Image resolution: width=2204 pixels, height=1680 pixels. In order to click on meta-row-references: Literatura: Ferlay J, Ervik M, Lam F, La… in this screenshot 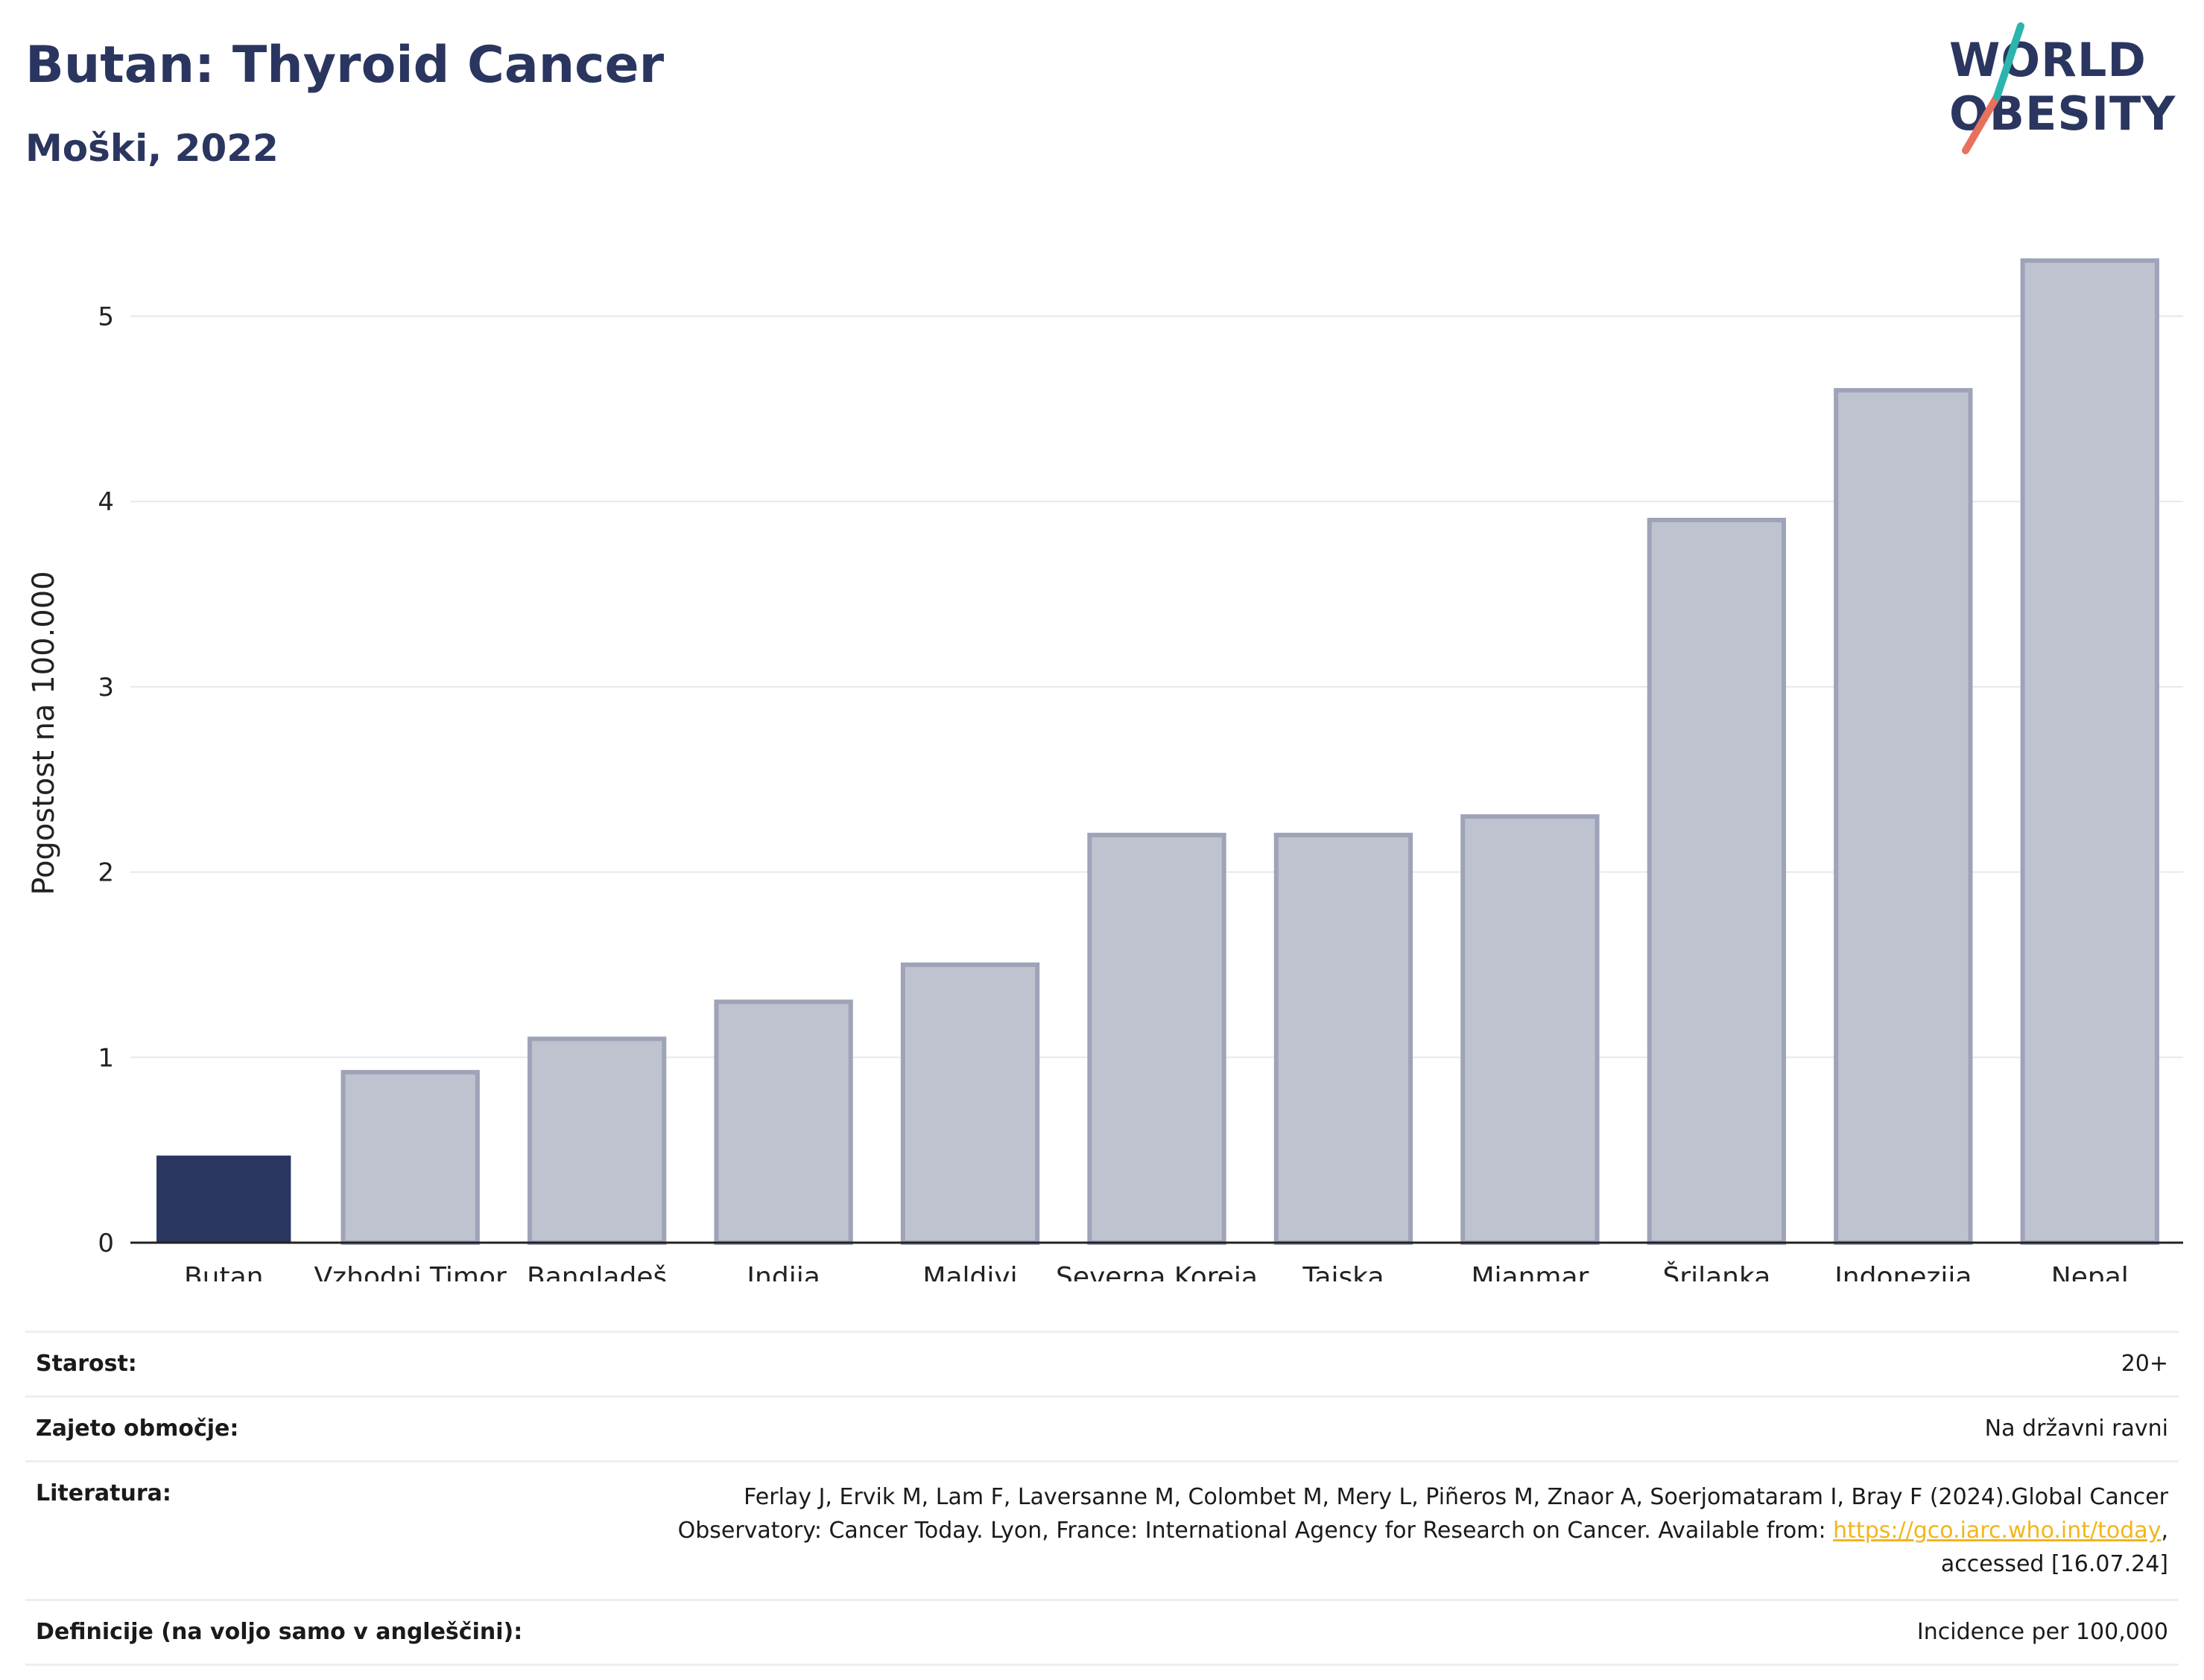, I will do `click(1102, 1529)`.